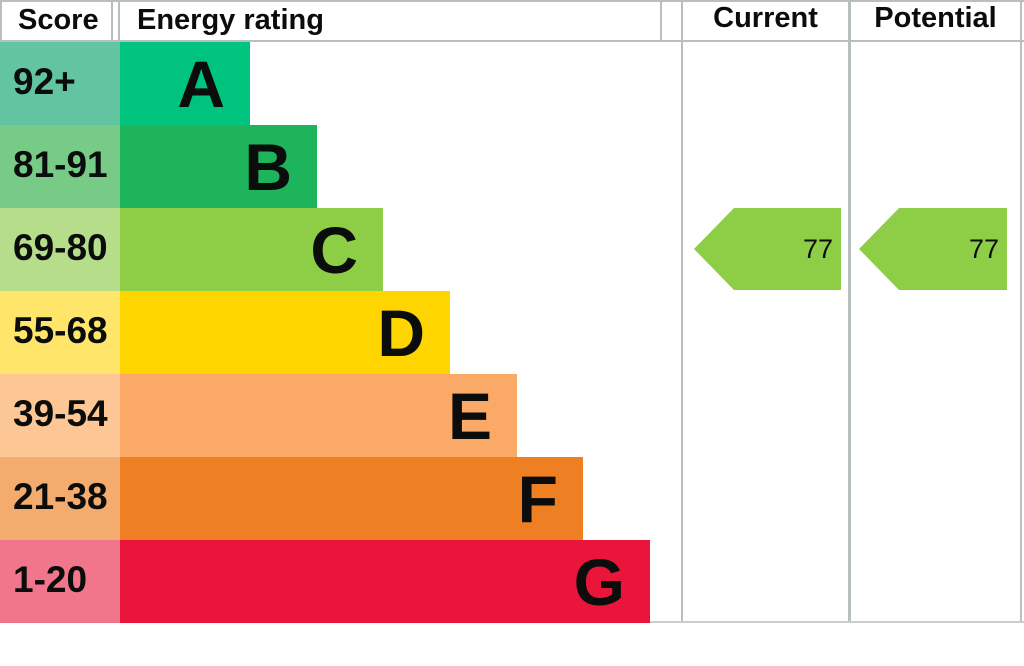 This screenshot has width=1024, height=666. Describe the element at coordinates (341, 83) in the screenshot. I see `band-row-a: 92+ A` at that location.